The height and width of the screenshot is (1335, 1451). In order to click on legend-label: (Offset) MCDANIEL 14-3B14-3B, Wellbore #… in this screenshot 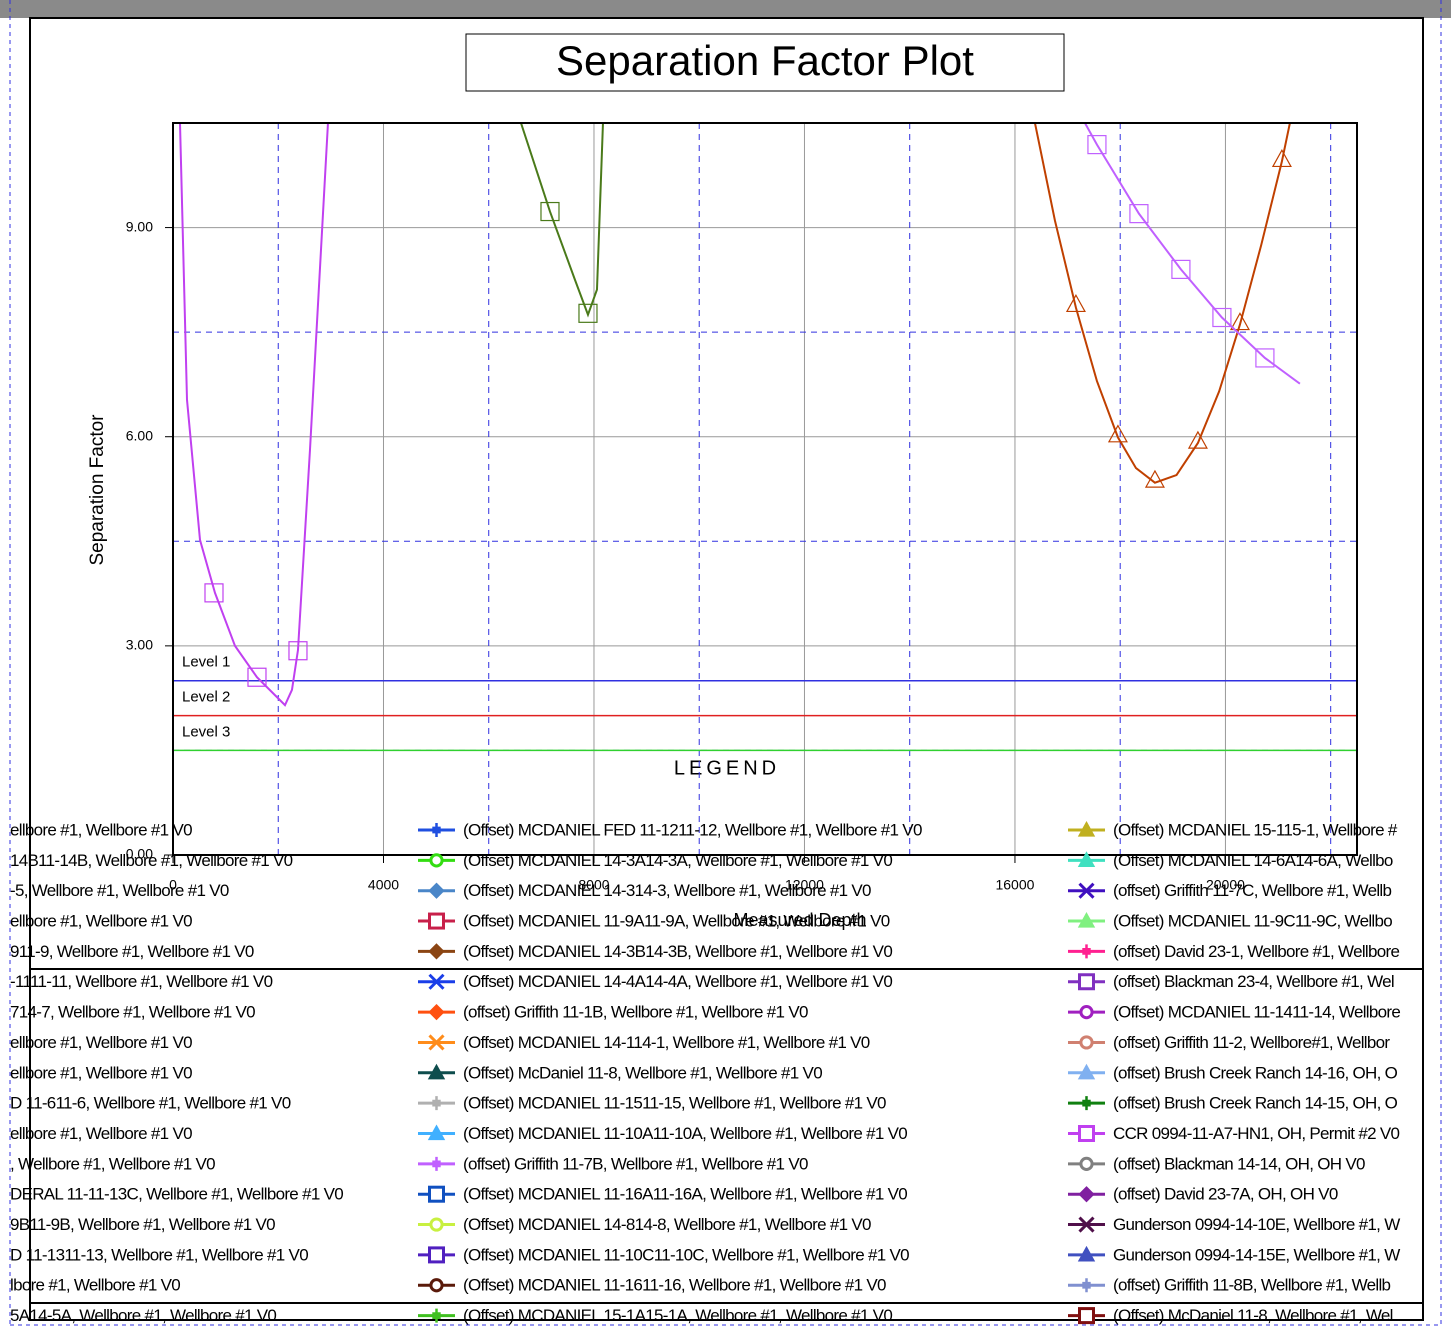, I will do `click(677, 951)`.